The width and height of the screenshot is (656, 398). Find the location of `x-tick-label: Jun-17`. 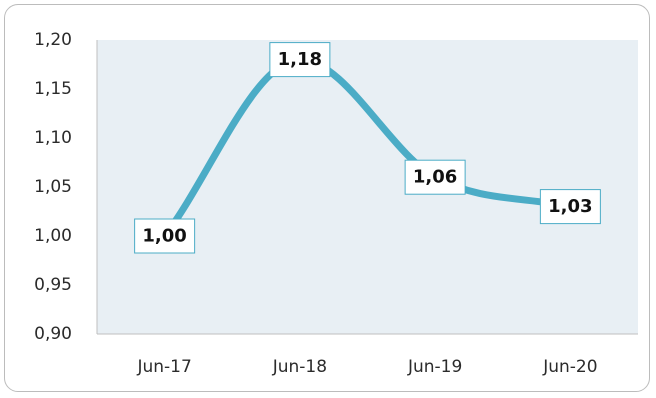

x-tick-label: Jun-17 is located at coordinates (163, 367).